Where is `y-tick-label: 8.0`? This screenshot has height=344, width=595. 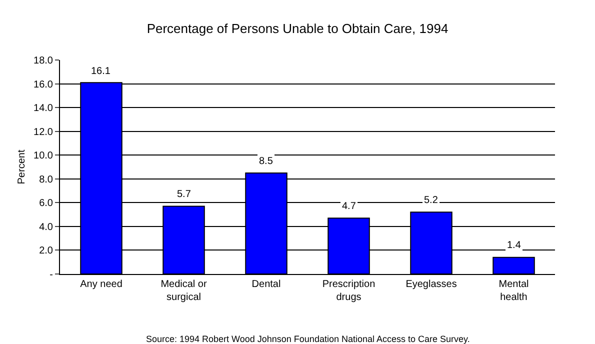
y-tick-label: 8.0 is located at coordinates (46, 180).